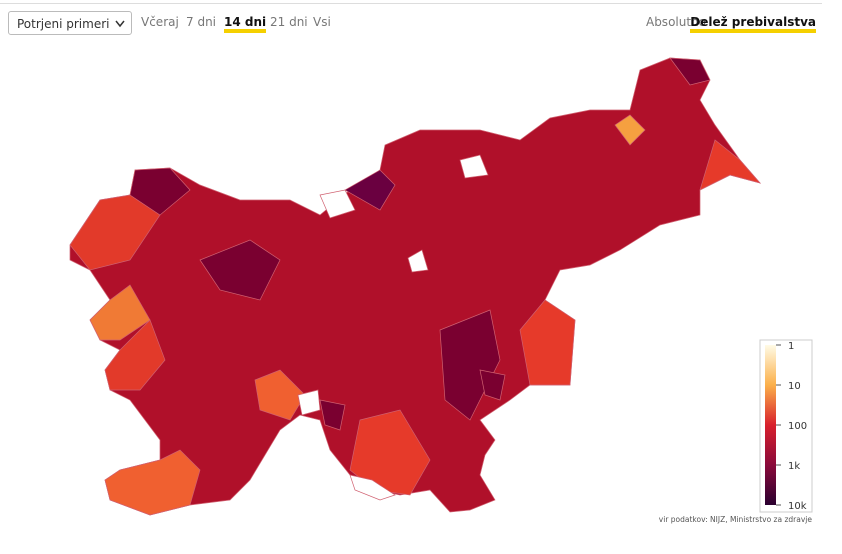 This screenshot has width=842, height=554. I want to click on legend: 1 10 100 1k 10k, so click(791, 426).